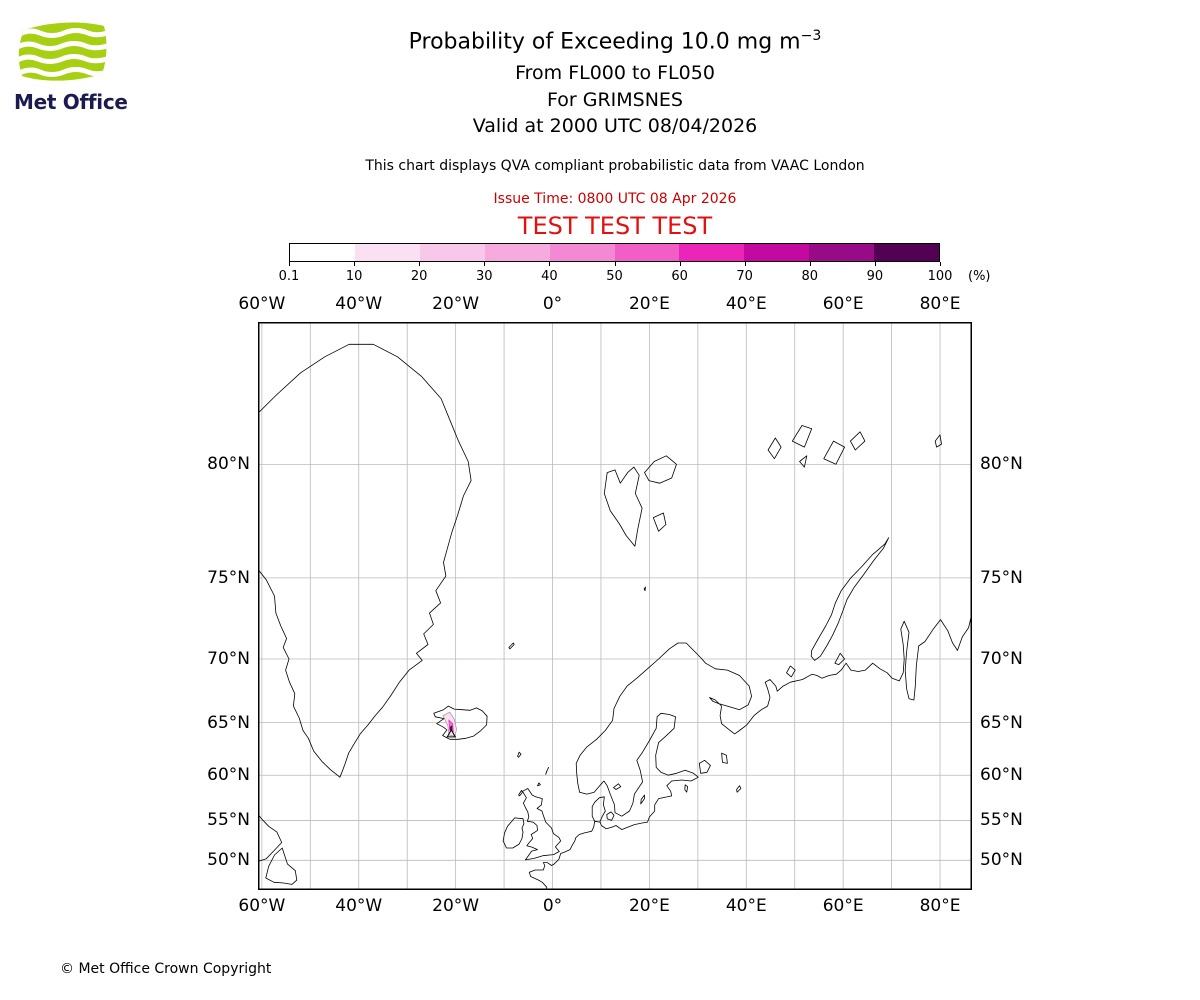  I want to click on y-axis-label-right: 80°N, so click(1001, 464).